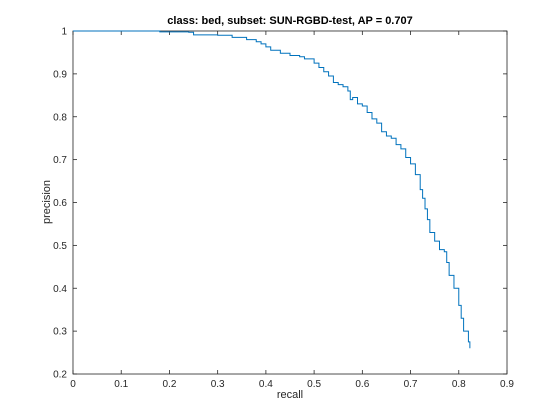 The image size is (560, 420). Describe the element at coordinates (411, 384) in the screenshot. I see `x-tick-label: 0.7` at that location.